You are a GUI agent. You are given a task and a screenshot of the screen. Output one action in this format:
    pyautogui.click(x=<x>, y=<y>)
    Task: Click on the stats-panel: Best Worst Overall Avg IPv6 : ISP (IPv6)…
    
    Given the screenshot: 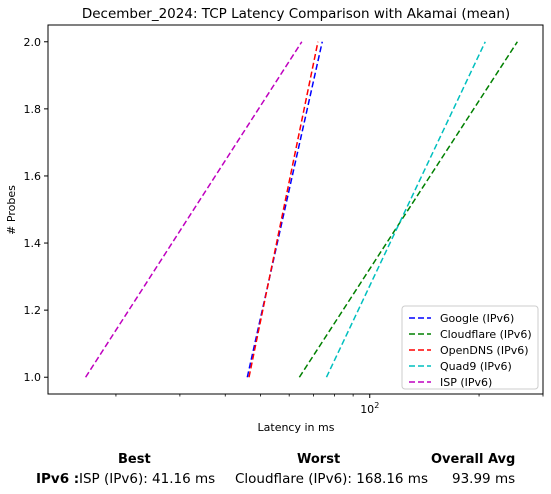 What is the action you would take?
    pyautogui.click(x=275, y=471)
    